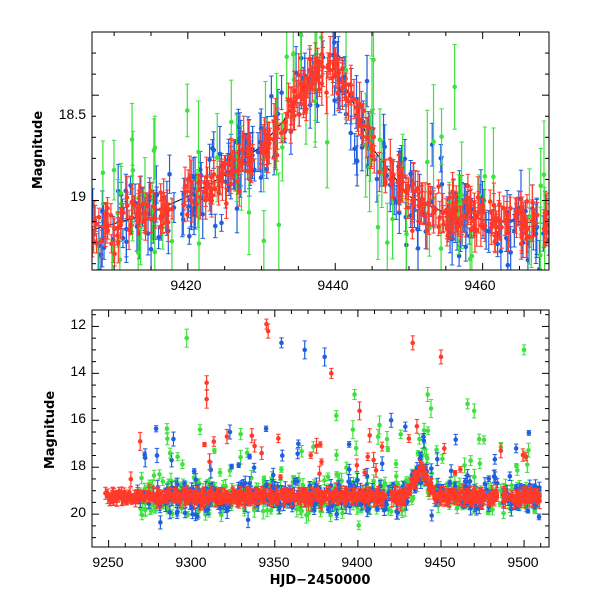 The width and height of the screenshot is (600, 600). Describe the element at coordinates (332, 285) in the screenshot. I see `top-x-tick-label-9440: 9440` at that location.